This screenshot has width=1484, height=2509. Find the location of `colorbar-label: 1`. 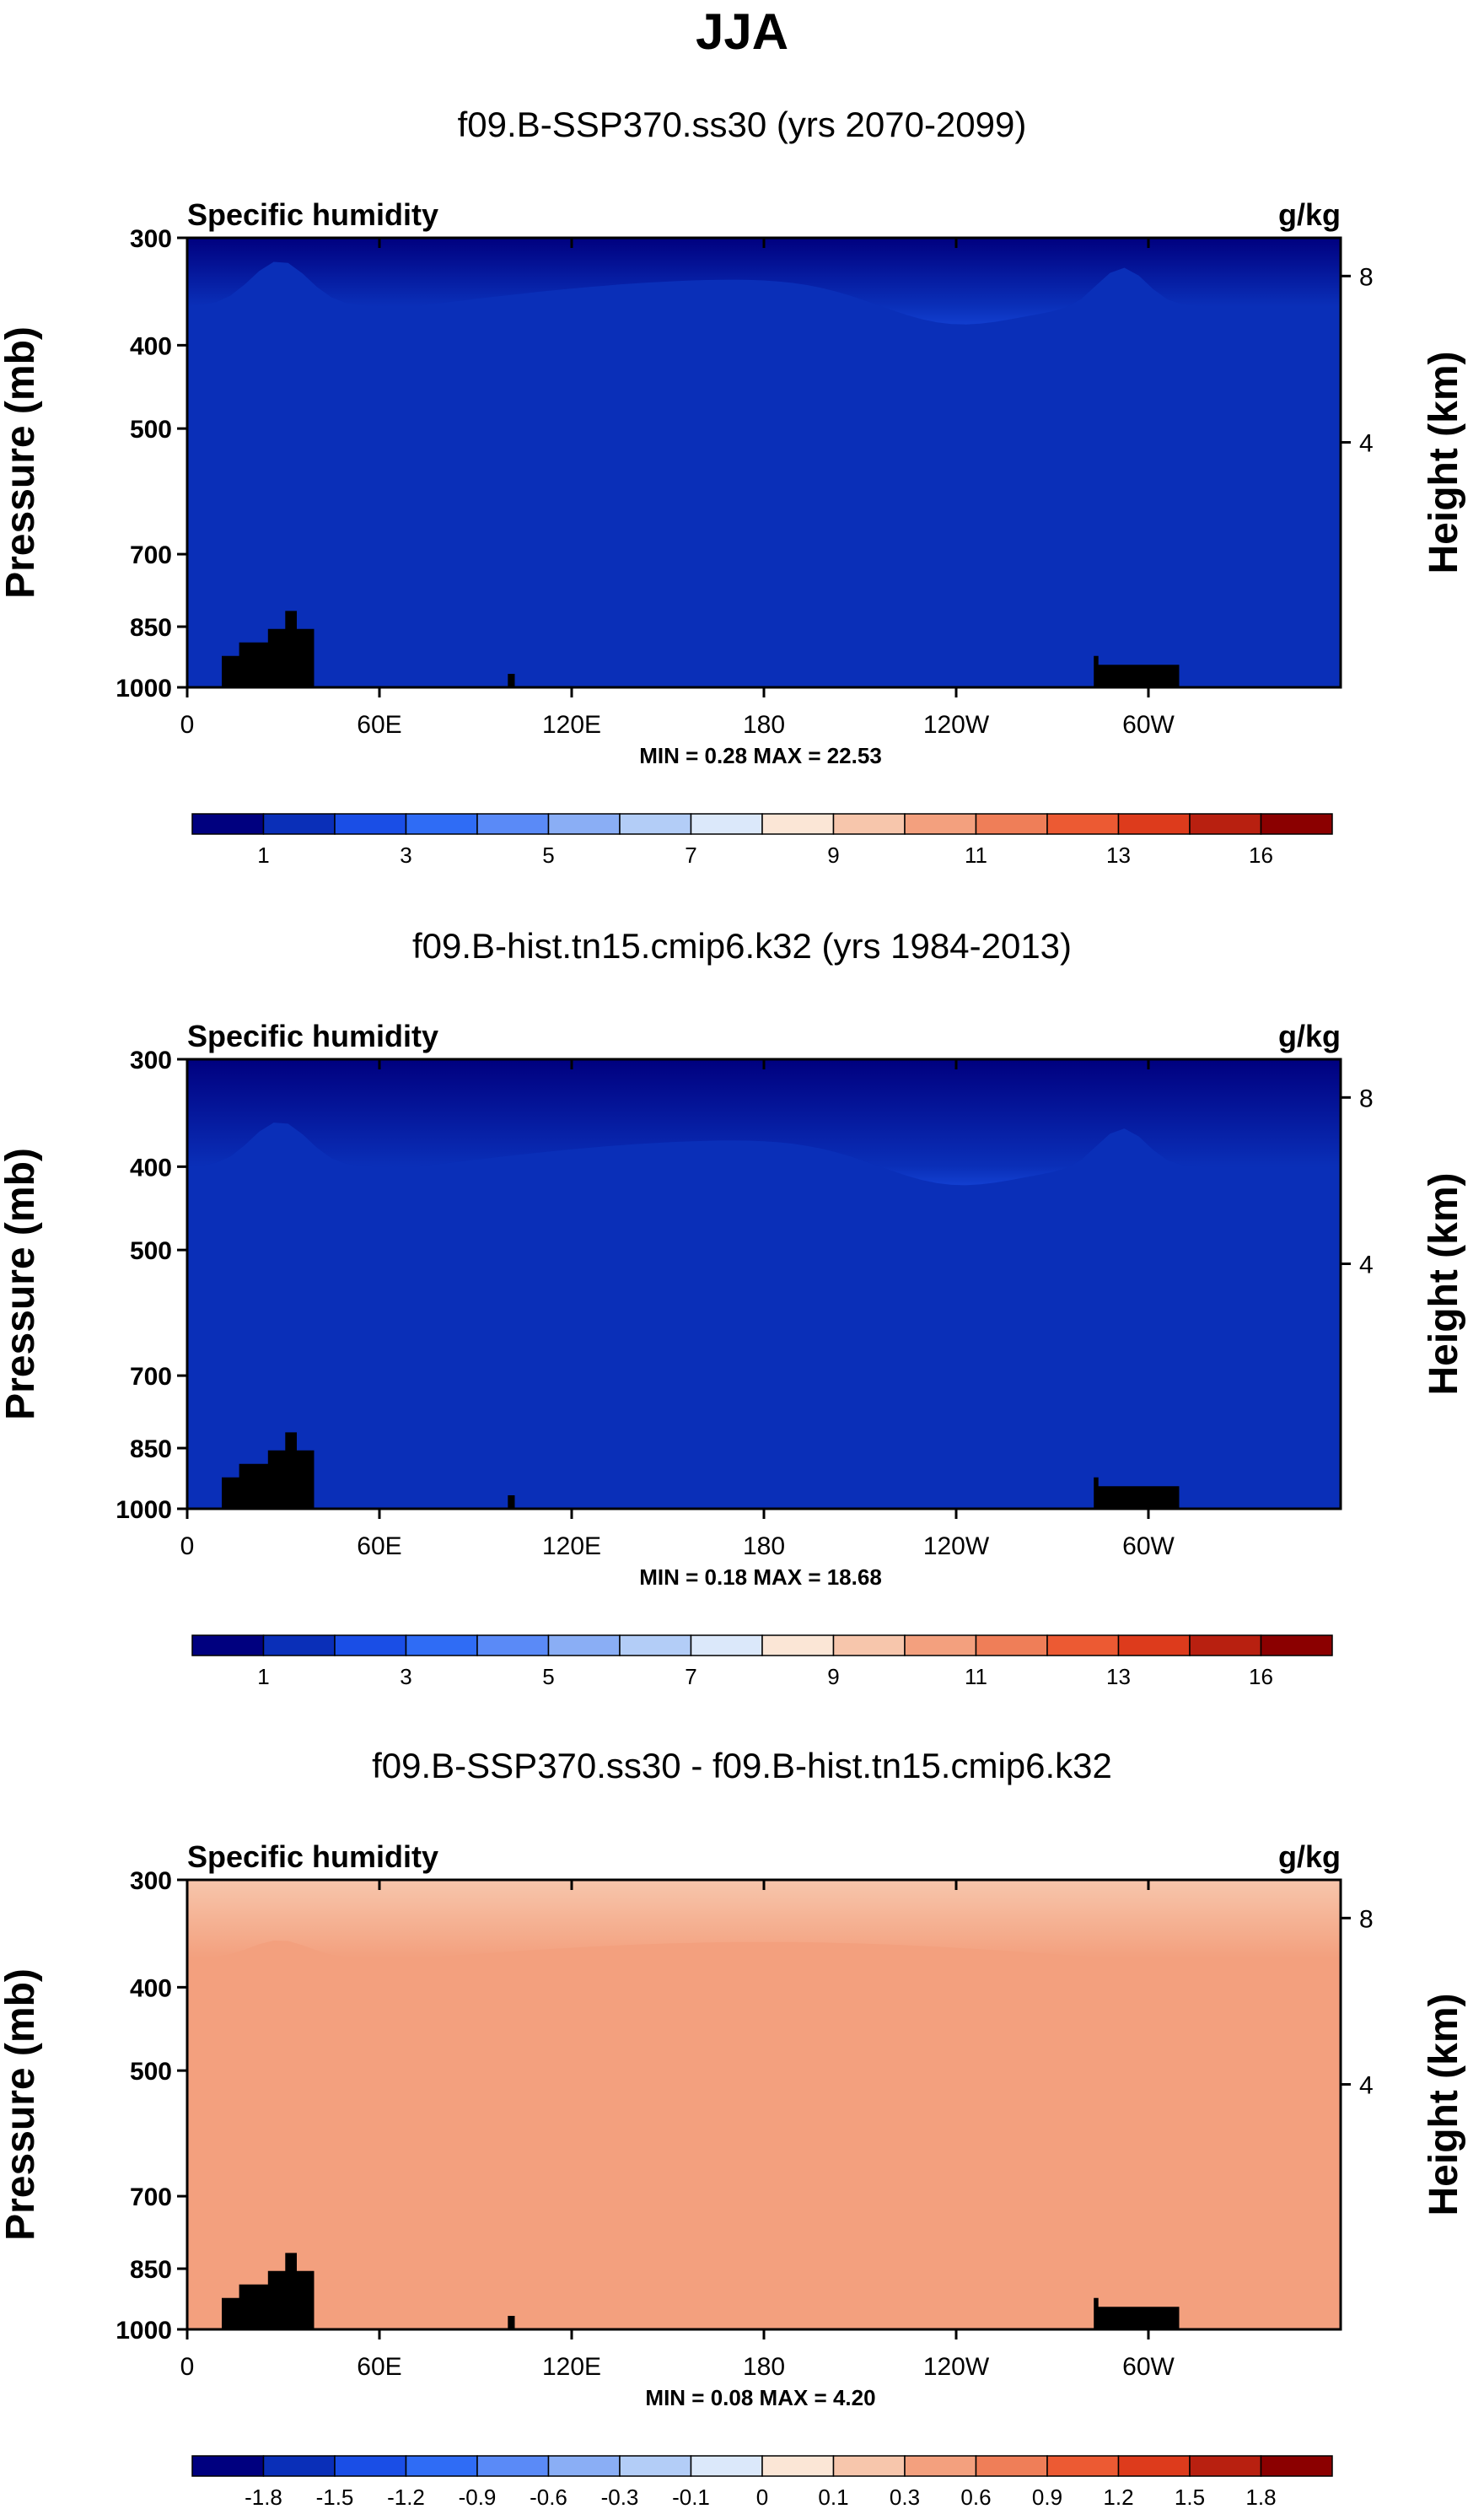

colorbar-label: 1 is located at coordinates (263, 855).